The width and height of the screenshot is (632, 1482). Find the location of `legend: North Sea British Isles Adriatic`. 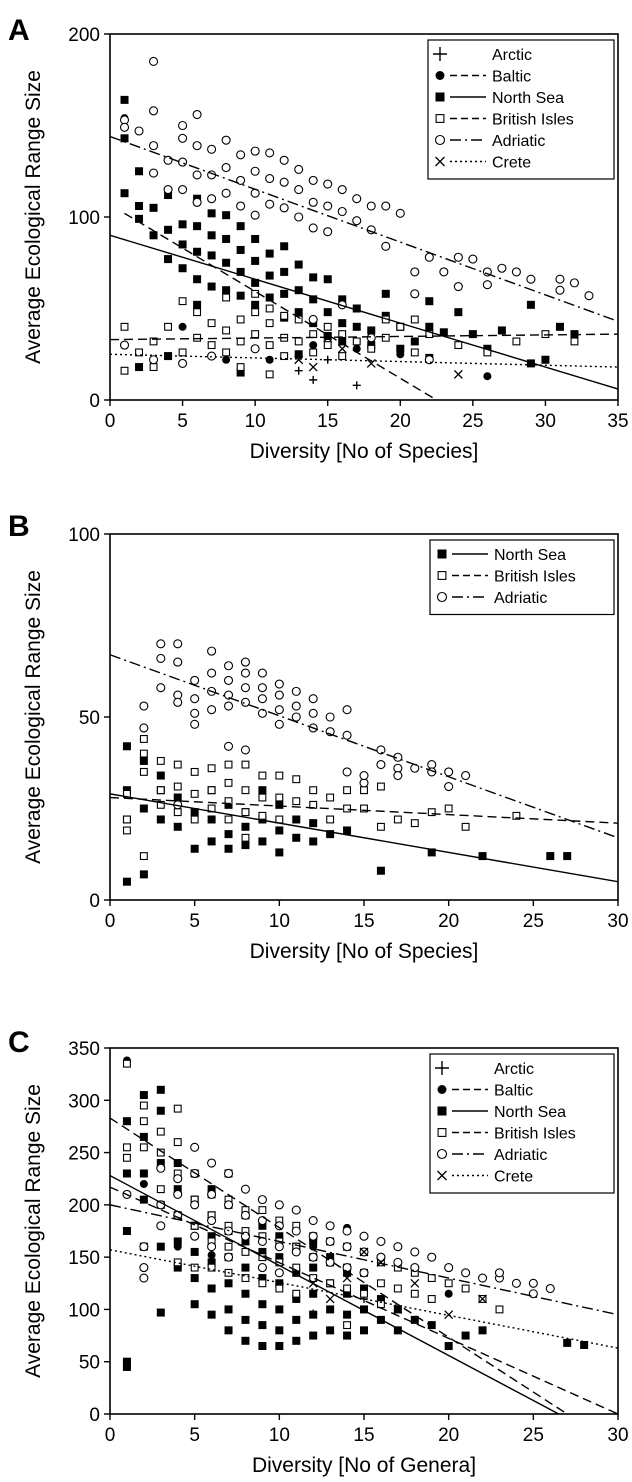

legend: North Sea British Isles Adriatic is located at coordinates (522, 577).